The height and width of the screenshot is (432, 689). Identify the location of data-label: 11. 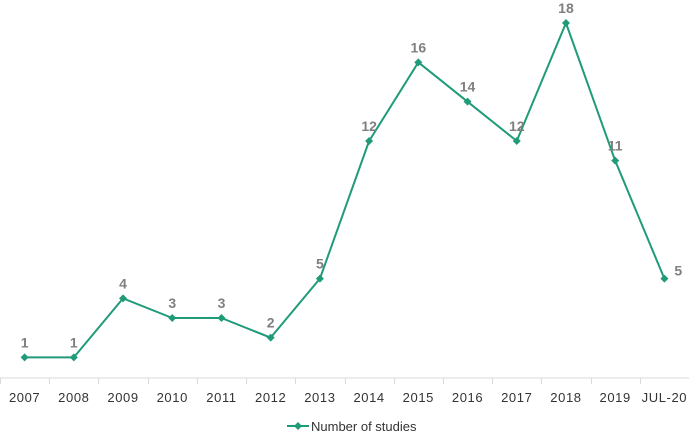
(615, 146).